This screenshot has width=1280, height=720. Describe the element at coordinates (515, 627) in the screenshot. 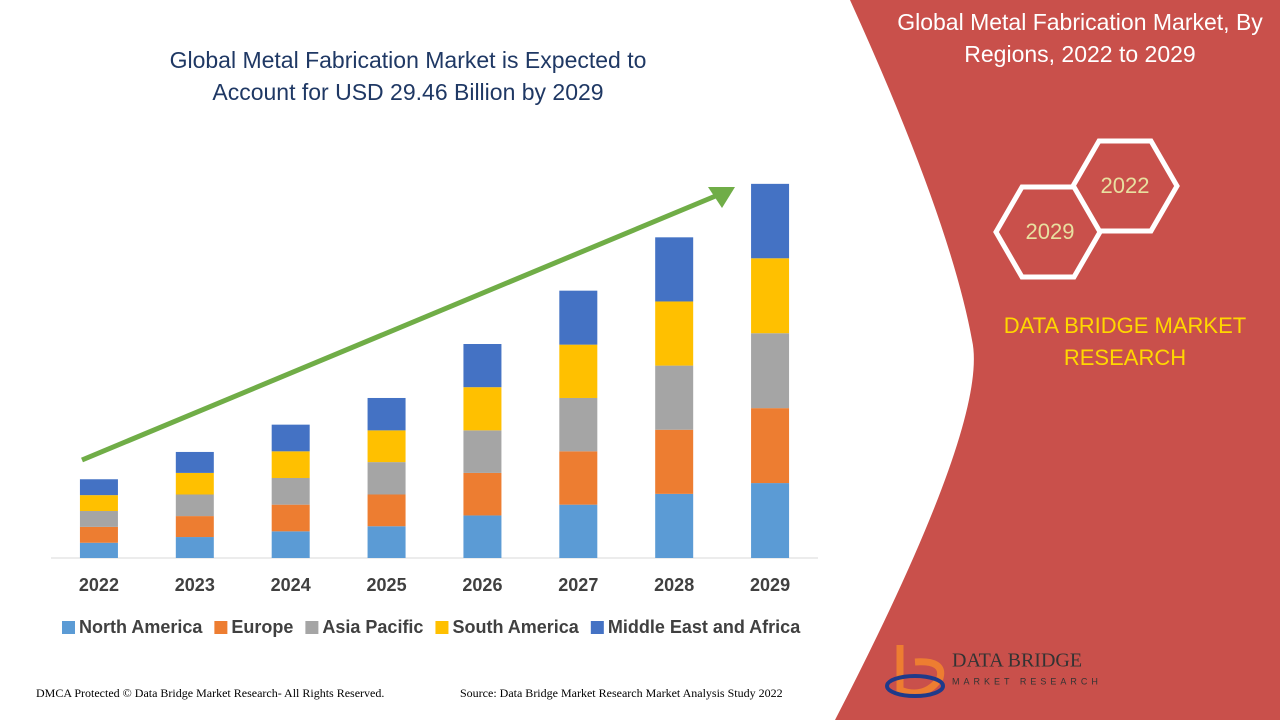

I see `legend-label: South America` at that location.